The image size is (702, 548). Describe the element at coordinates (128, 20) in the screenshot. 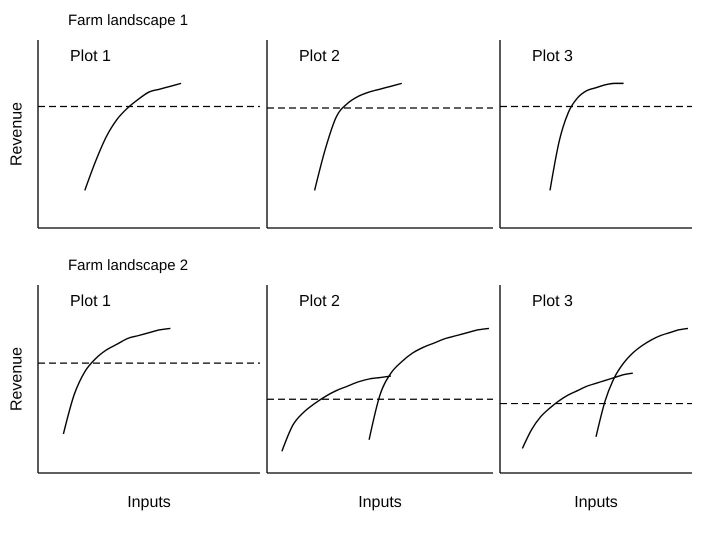

I see `text: Farm landscape 1` at that location.